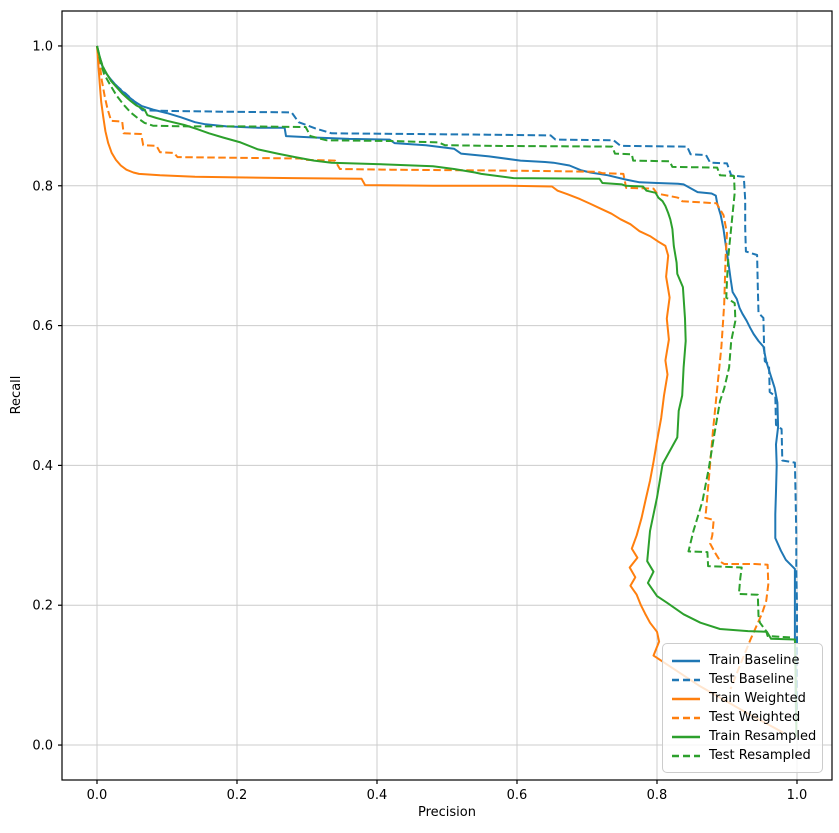 Image resolution: width=839 pixels, height=833 pixels. I want to click on legend-label: Train Baseline, so click(754, 660).